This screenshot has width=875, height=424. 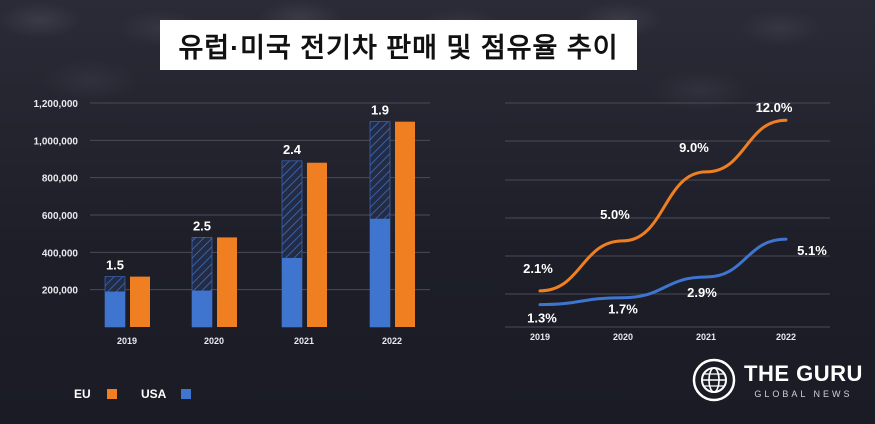 What do you see at coordinates (803, 373) in the screenshot?
I see `logo-main-text: THE GURU` at bounding box center [803, 373].